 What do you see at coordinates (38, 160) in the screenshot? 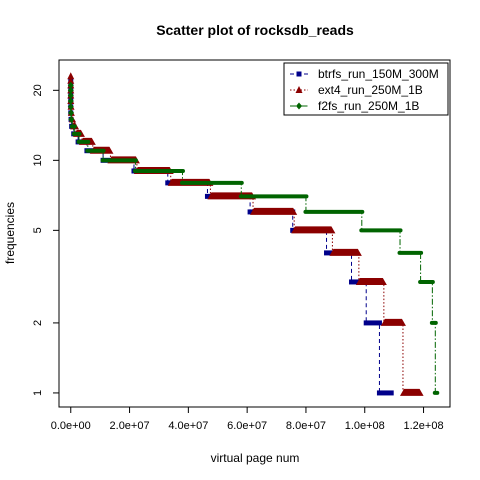
I see `y-tick-label: 10` at bounding box center [38, 160].